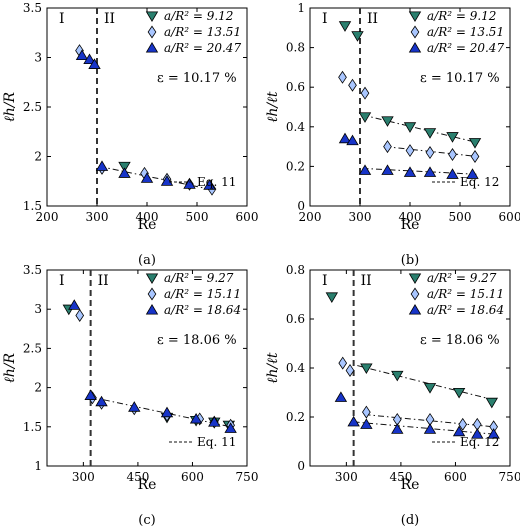 The width and height of the screenshot is (520, 531). I want to click on legend: a/R² = 9.27 a/R² = 15.11 a/R² = 18.64, so click(193, 294).